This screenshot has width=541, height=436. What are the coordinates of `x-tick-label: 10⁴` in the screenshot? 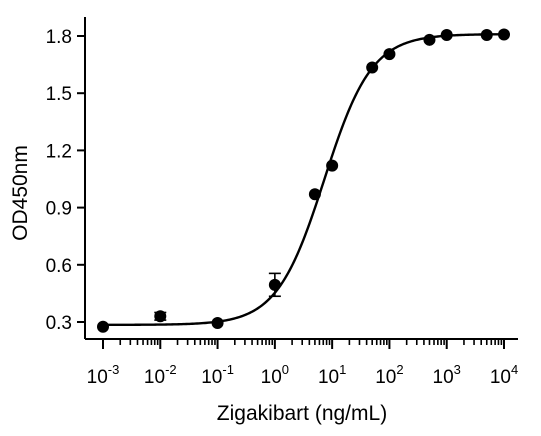 It's located at (504, 375).